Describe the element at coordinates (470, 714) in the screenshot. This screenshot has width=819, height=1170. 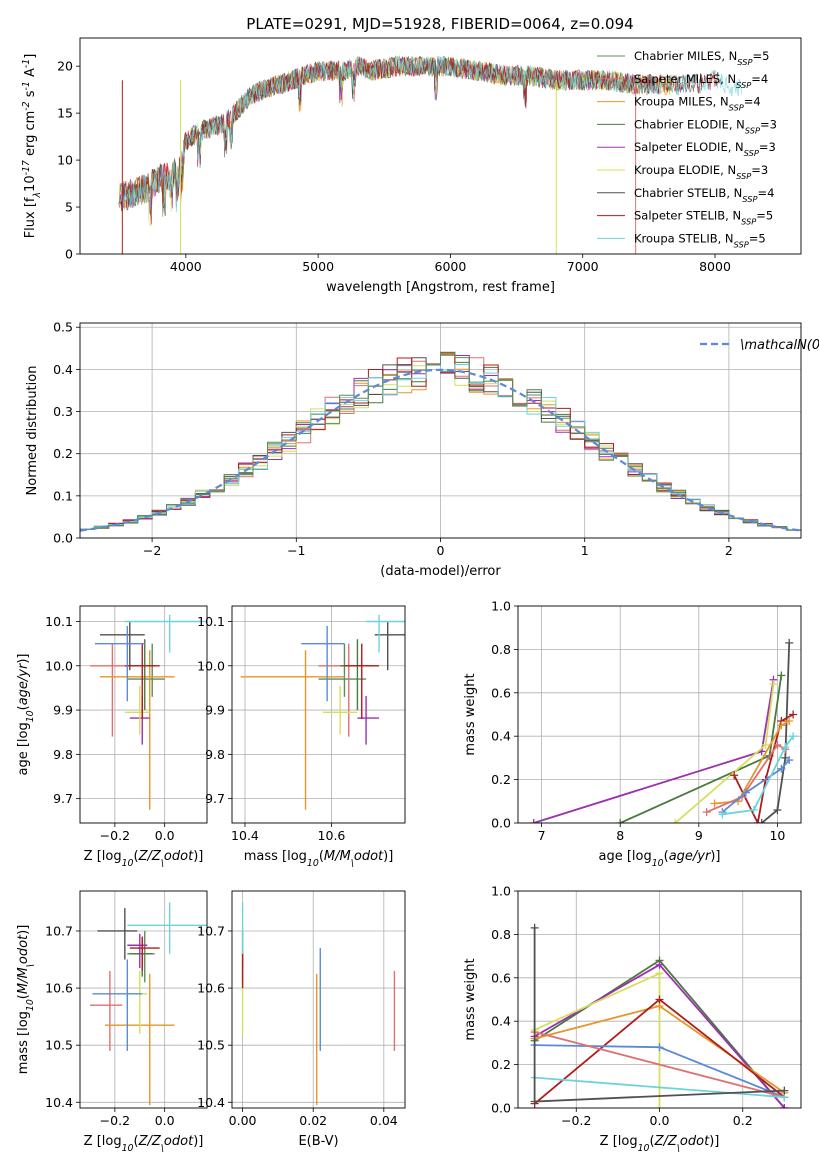
I see `y-axis-label: mass weight` at that location.